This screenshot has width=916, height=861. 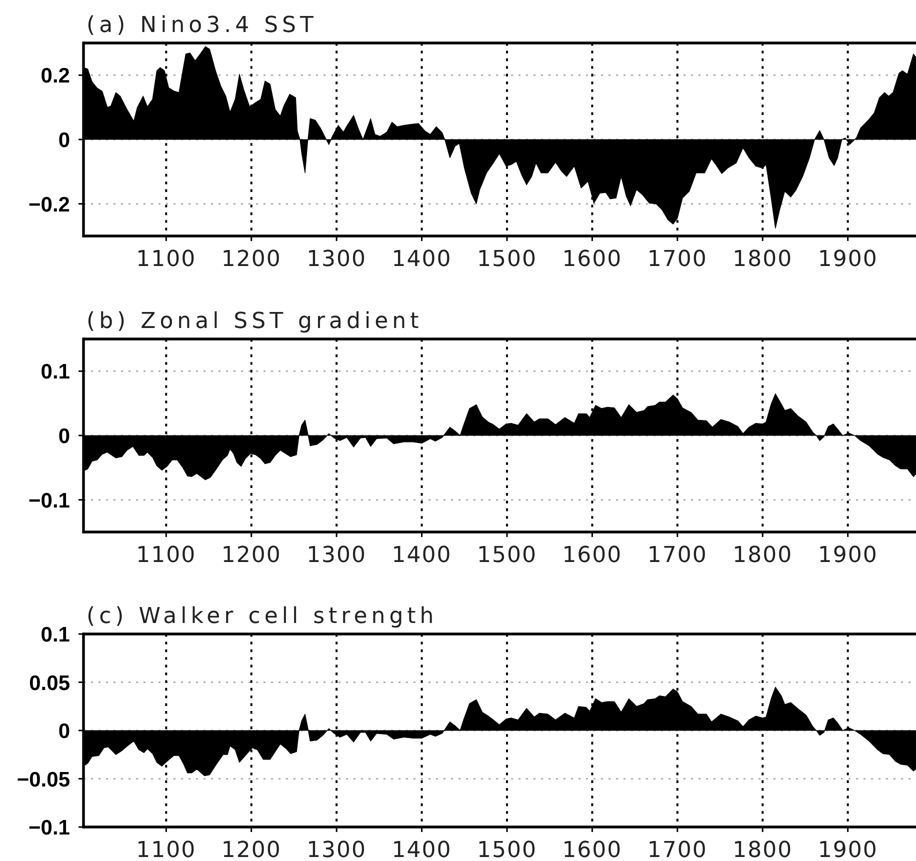 I want to click on y-tick-label: 0.05, so click(x=49, y=683).